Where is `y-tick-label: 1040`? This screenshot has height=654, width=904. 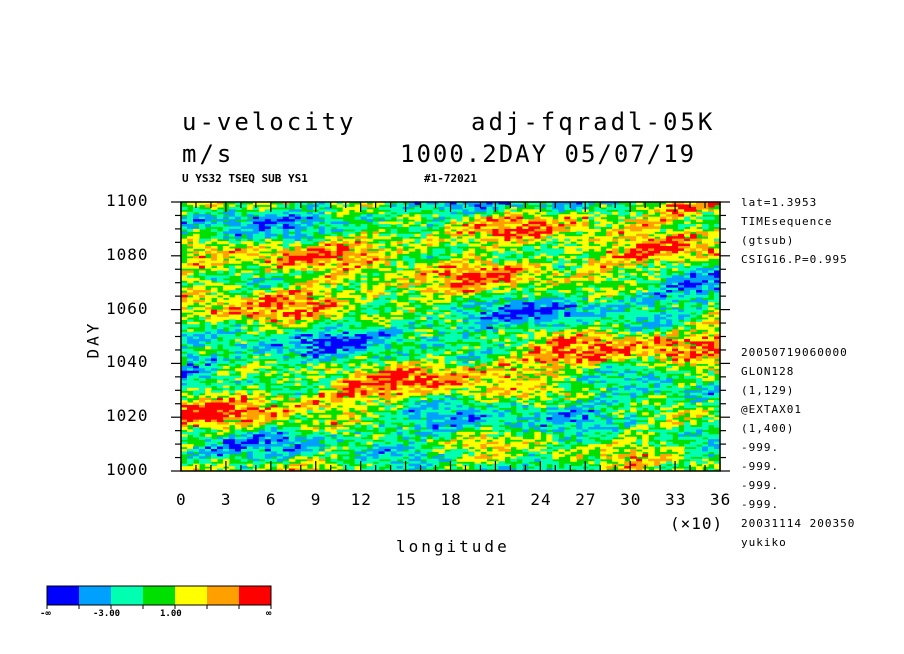 y-tick-label: 1040 is located at coordinates (127, 362).